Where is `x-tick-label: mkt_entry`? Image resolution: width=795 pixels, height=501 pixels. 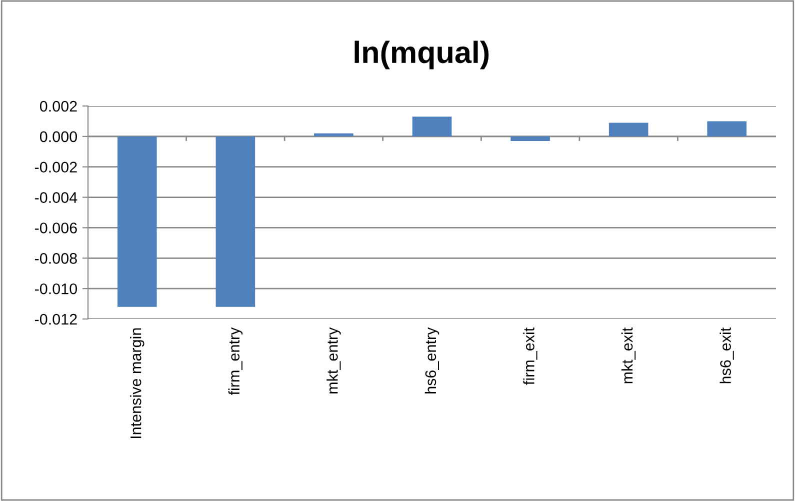
x-tick-label: mkt_entry is located at coordinates (333, 360).